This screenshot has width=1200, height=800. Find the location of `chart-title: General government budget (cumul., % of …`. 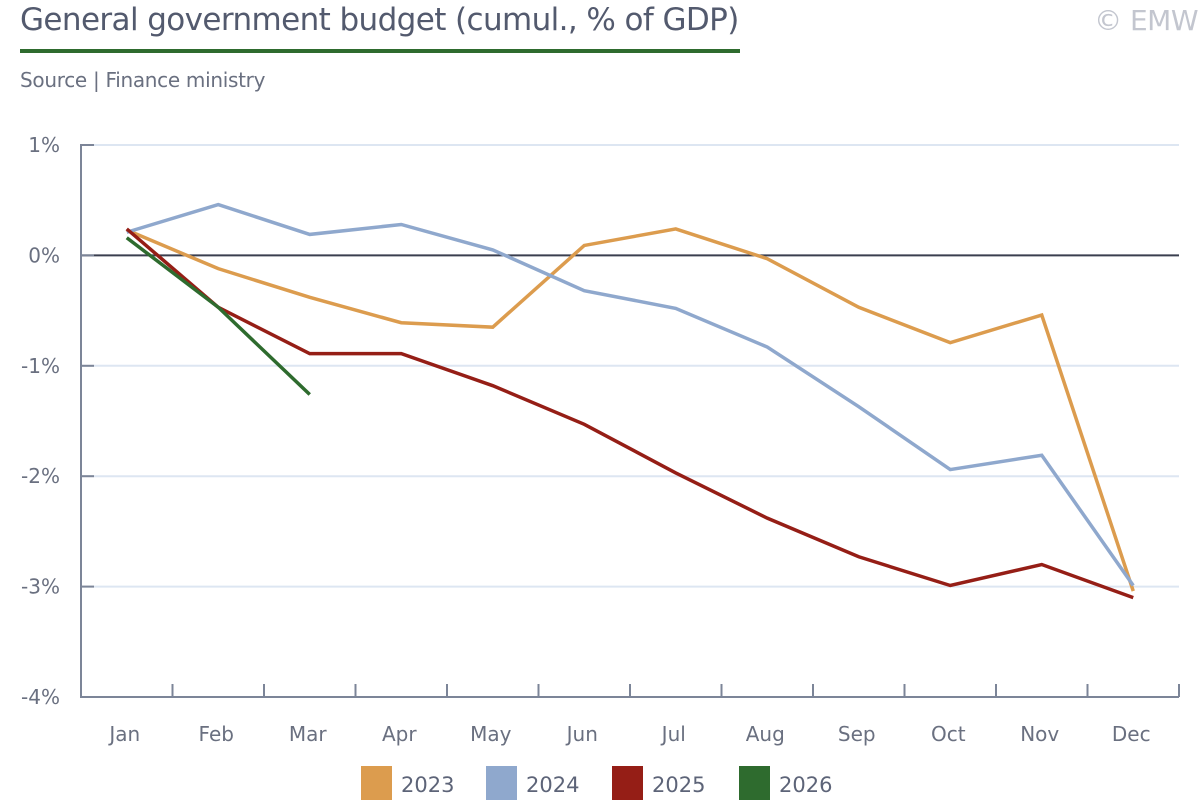

chart-title: General government budget (cumul., % of … is located at coordinates (379, 20).